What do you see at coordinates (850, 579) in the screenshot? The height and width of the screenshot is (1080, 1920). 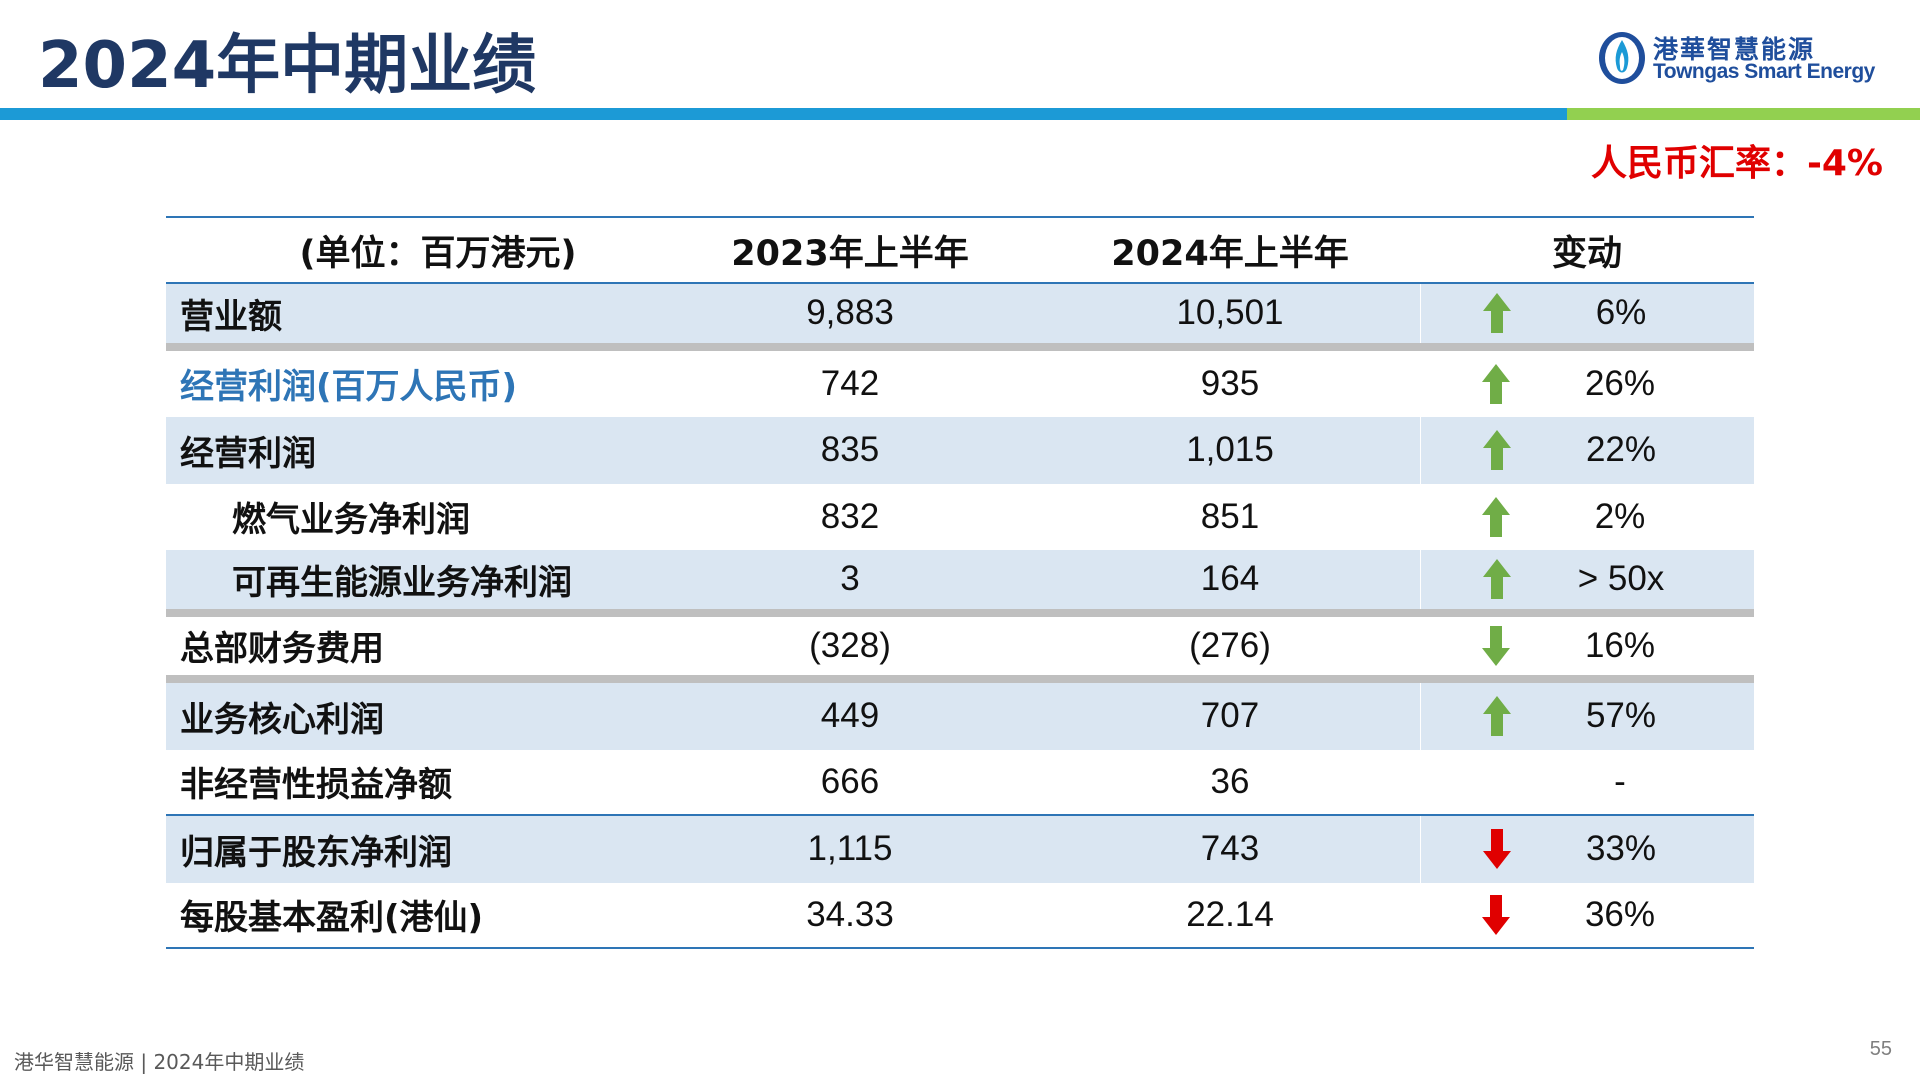 I see `value-2023: 3` at bounding box center [850, 579].